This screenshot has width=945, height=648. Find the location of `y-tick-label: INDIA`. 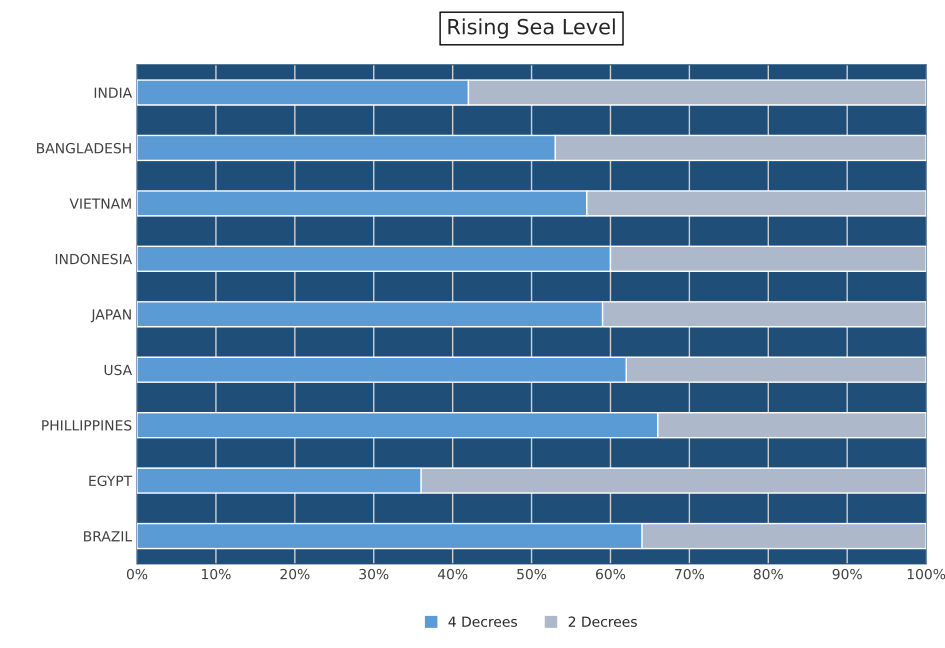

y-tick-label: INDIA is located at coordinates (113, 93).